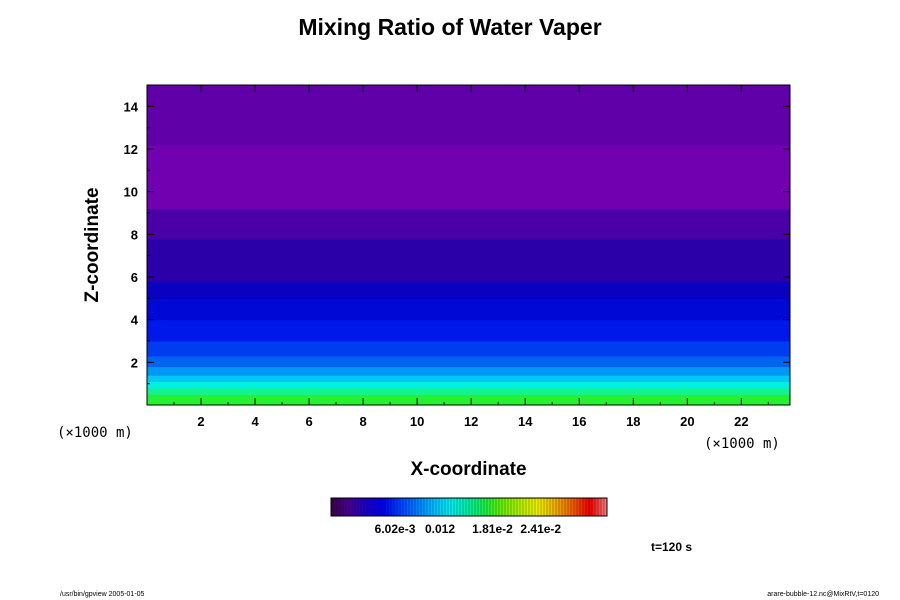  I want to click on x-tick-label: 22, so click(741, 421).